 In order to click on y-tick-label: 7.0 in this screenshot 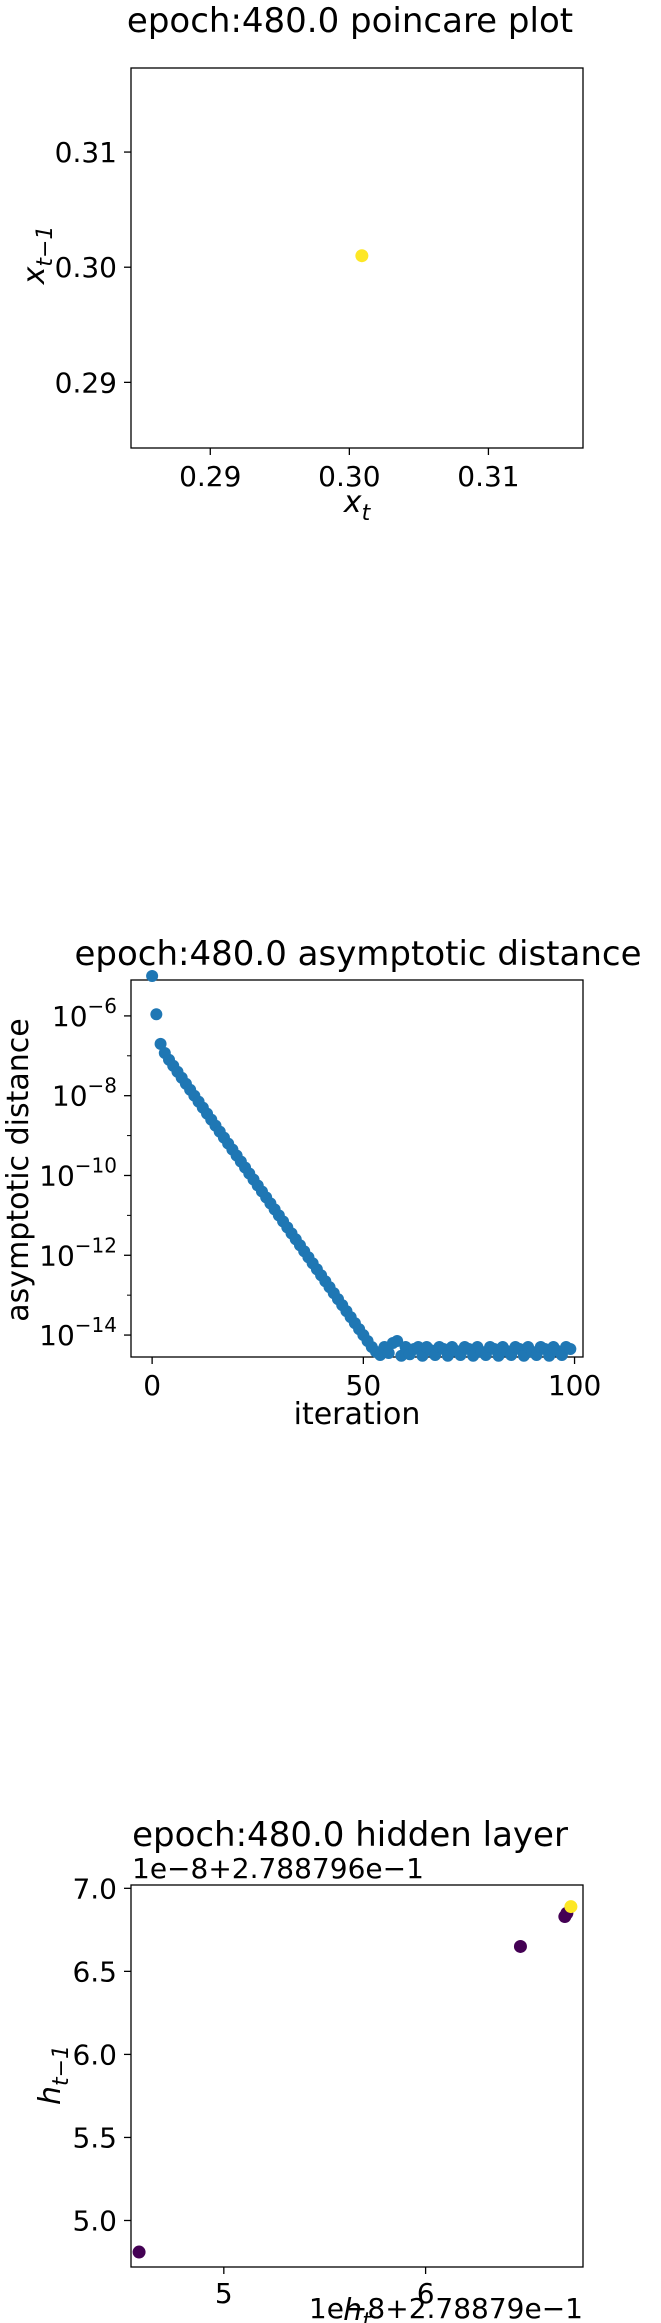, I will do `click(94, 1888)`.